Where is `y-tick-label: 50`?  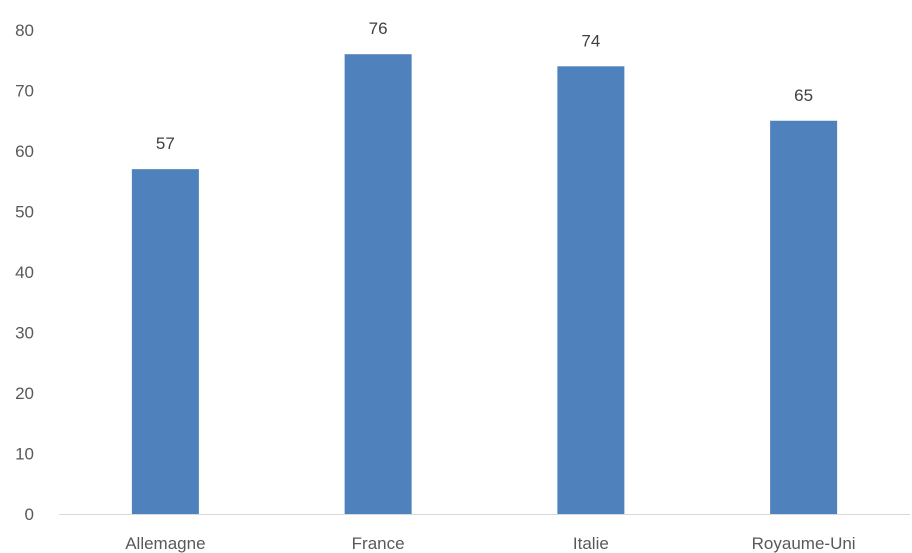
y-tick-label: 50 is located at coordinates (24, 212).